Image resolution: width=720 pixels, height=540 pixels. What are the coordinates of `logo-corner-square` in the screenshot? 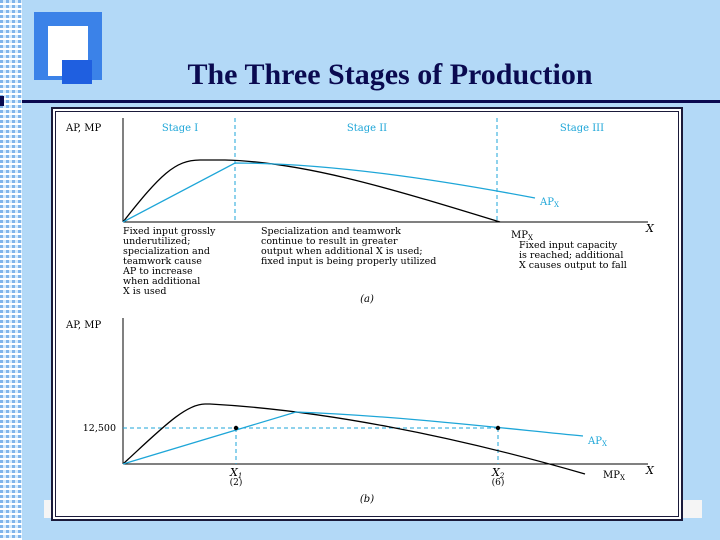 It's located at (77, 72).